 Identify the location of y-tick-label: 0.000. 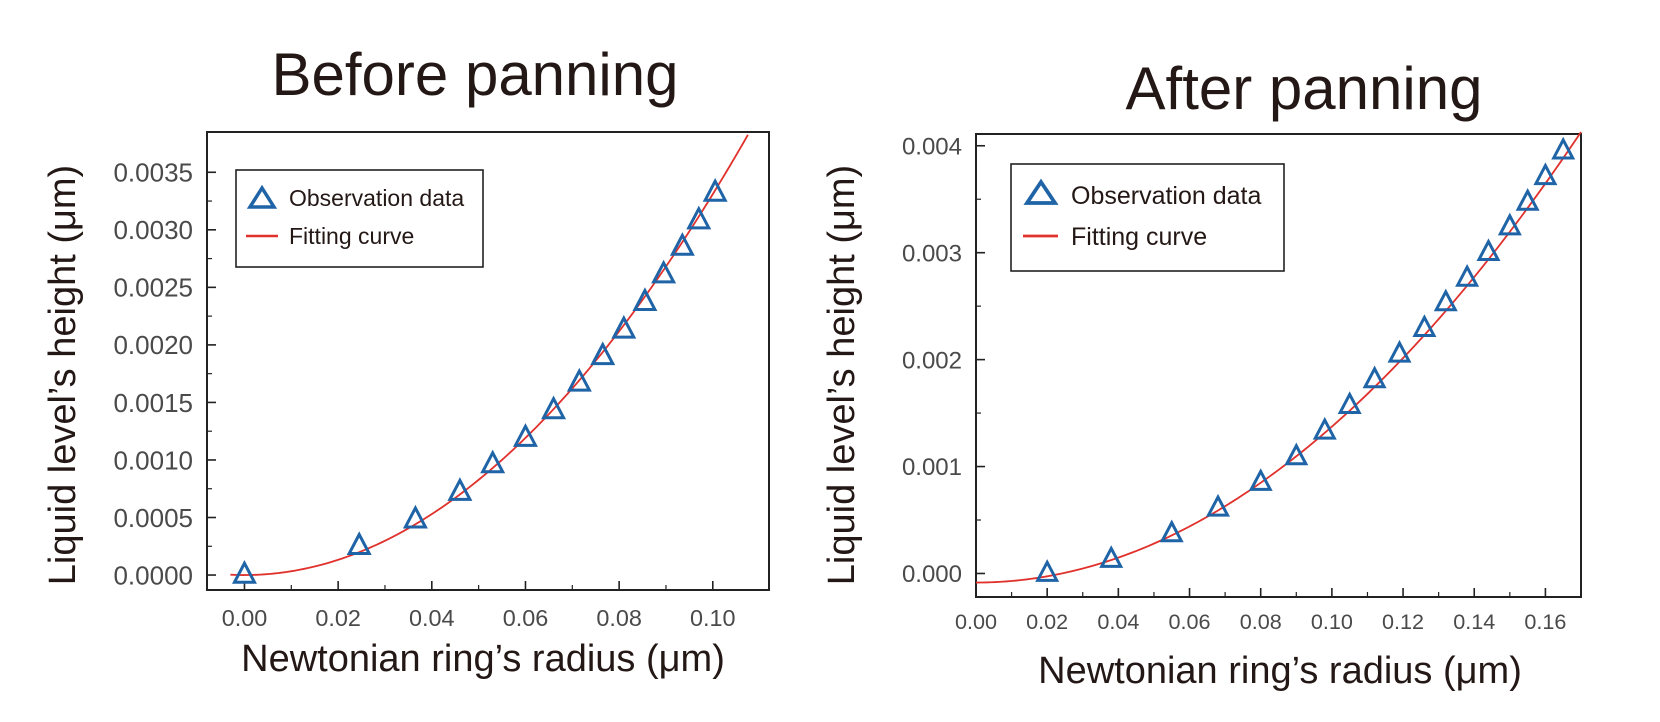
(932, 574).